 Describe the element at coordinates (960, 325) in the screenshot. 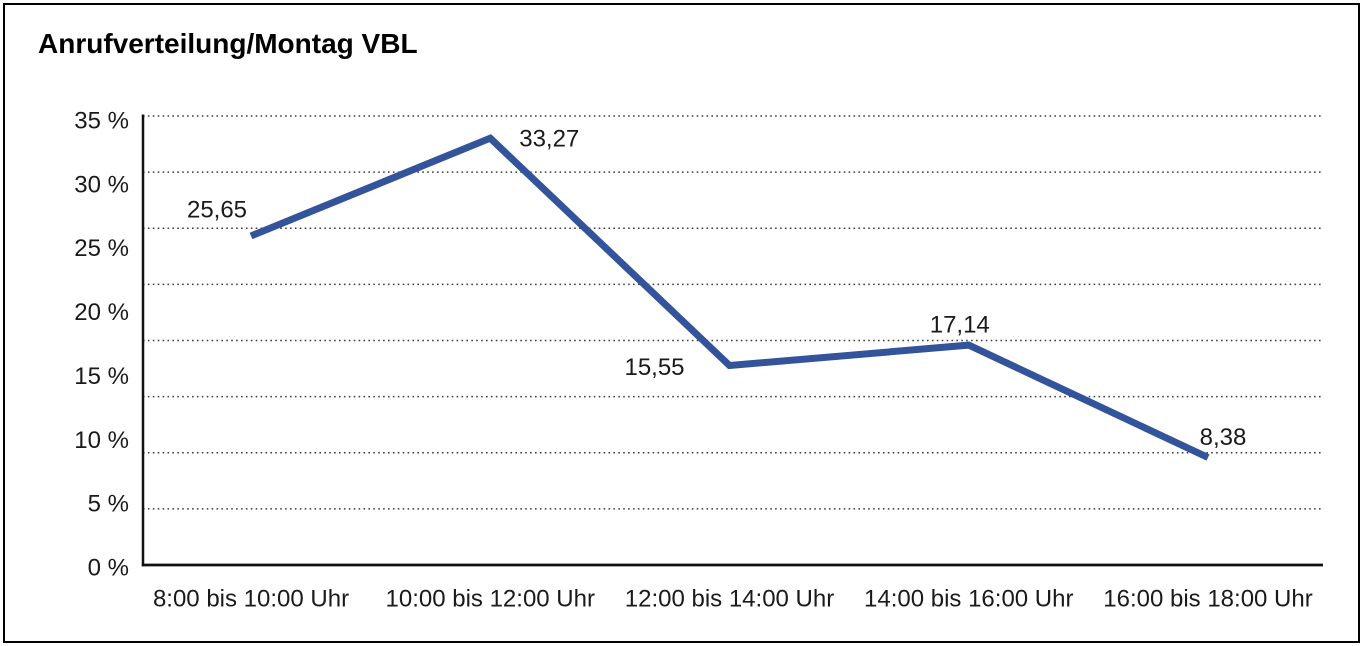

I see `data-label: 17,14` at that location.